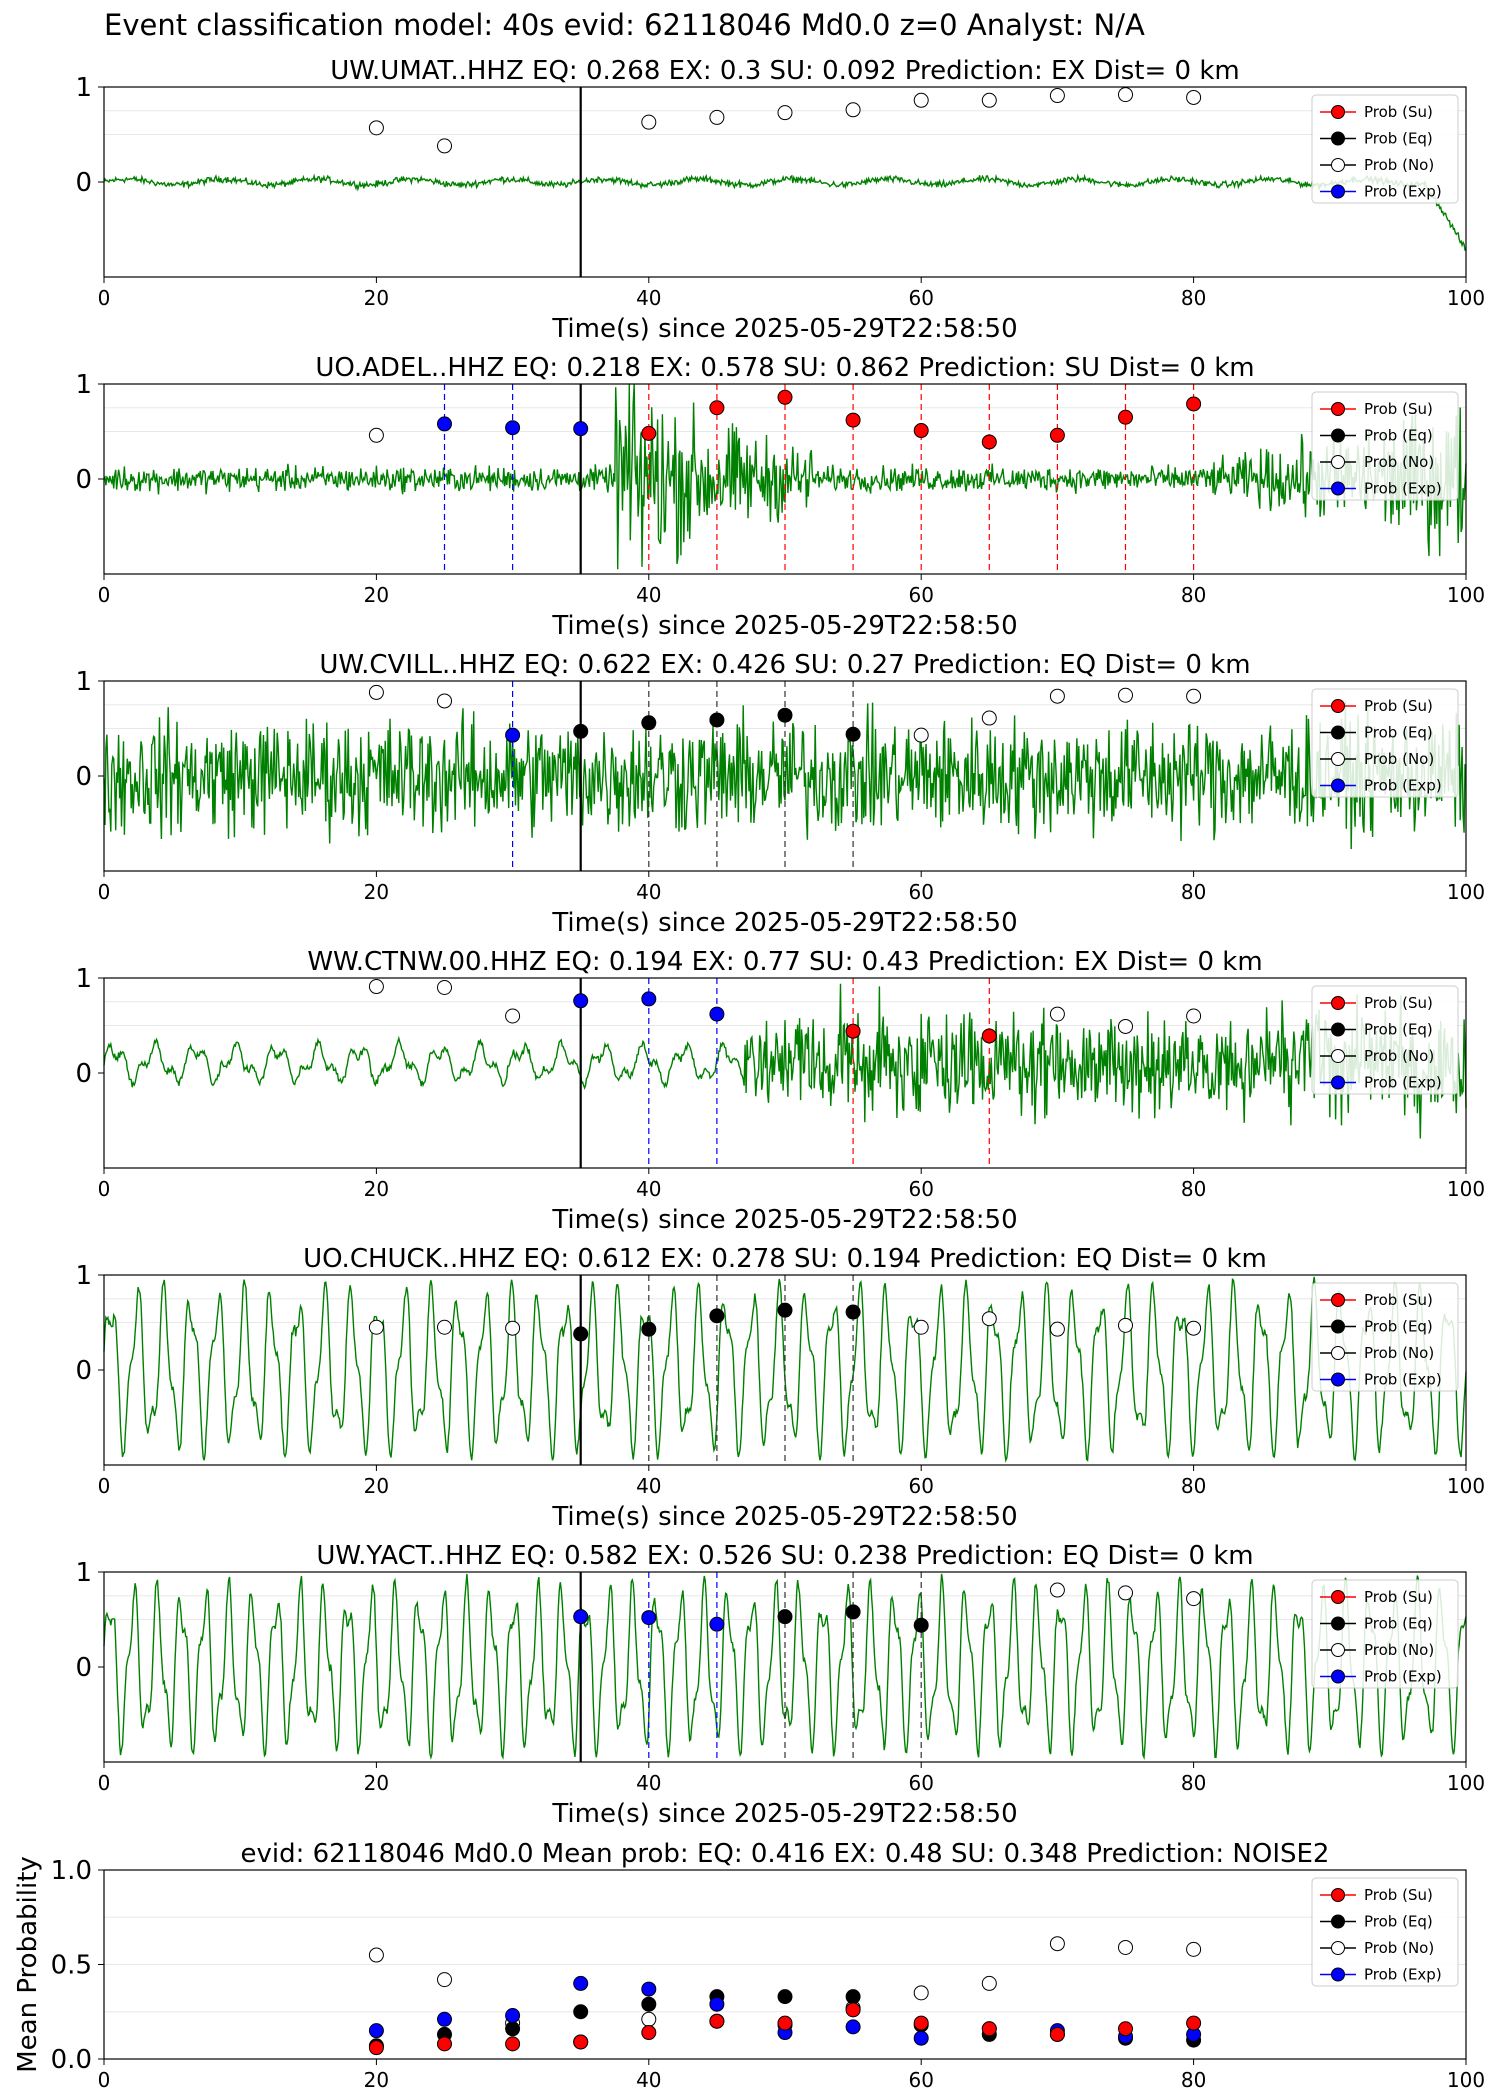 The image size is (1500, 2100). Describe the element at coordinates (104, 1783) in the screenshot. I see `x-tick-label: 0` at that location.